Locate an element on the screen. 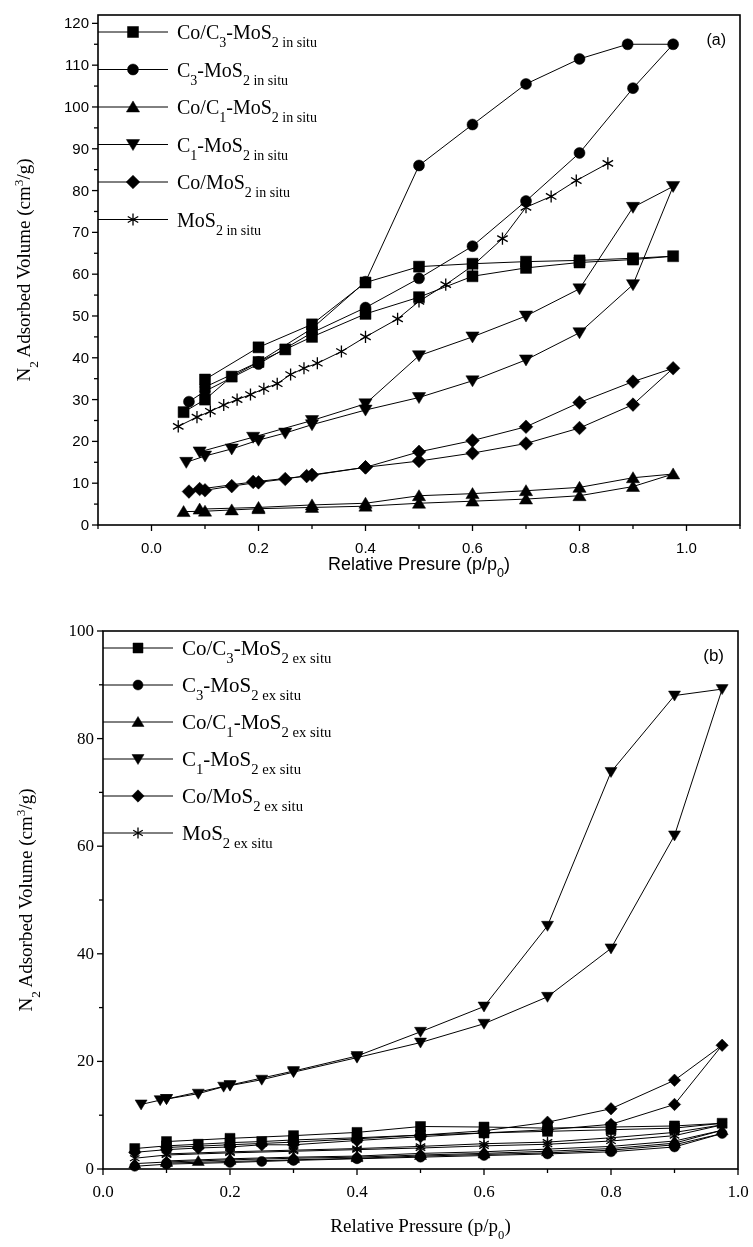 The height and width of the screenshot is (1247, 753). legend-label: Co/C$_{3}$-MoS$_{2 ex situ}$ is located at coordinates (257, 651).